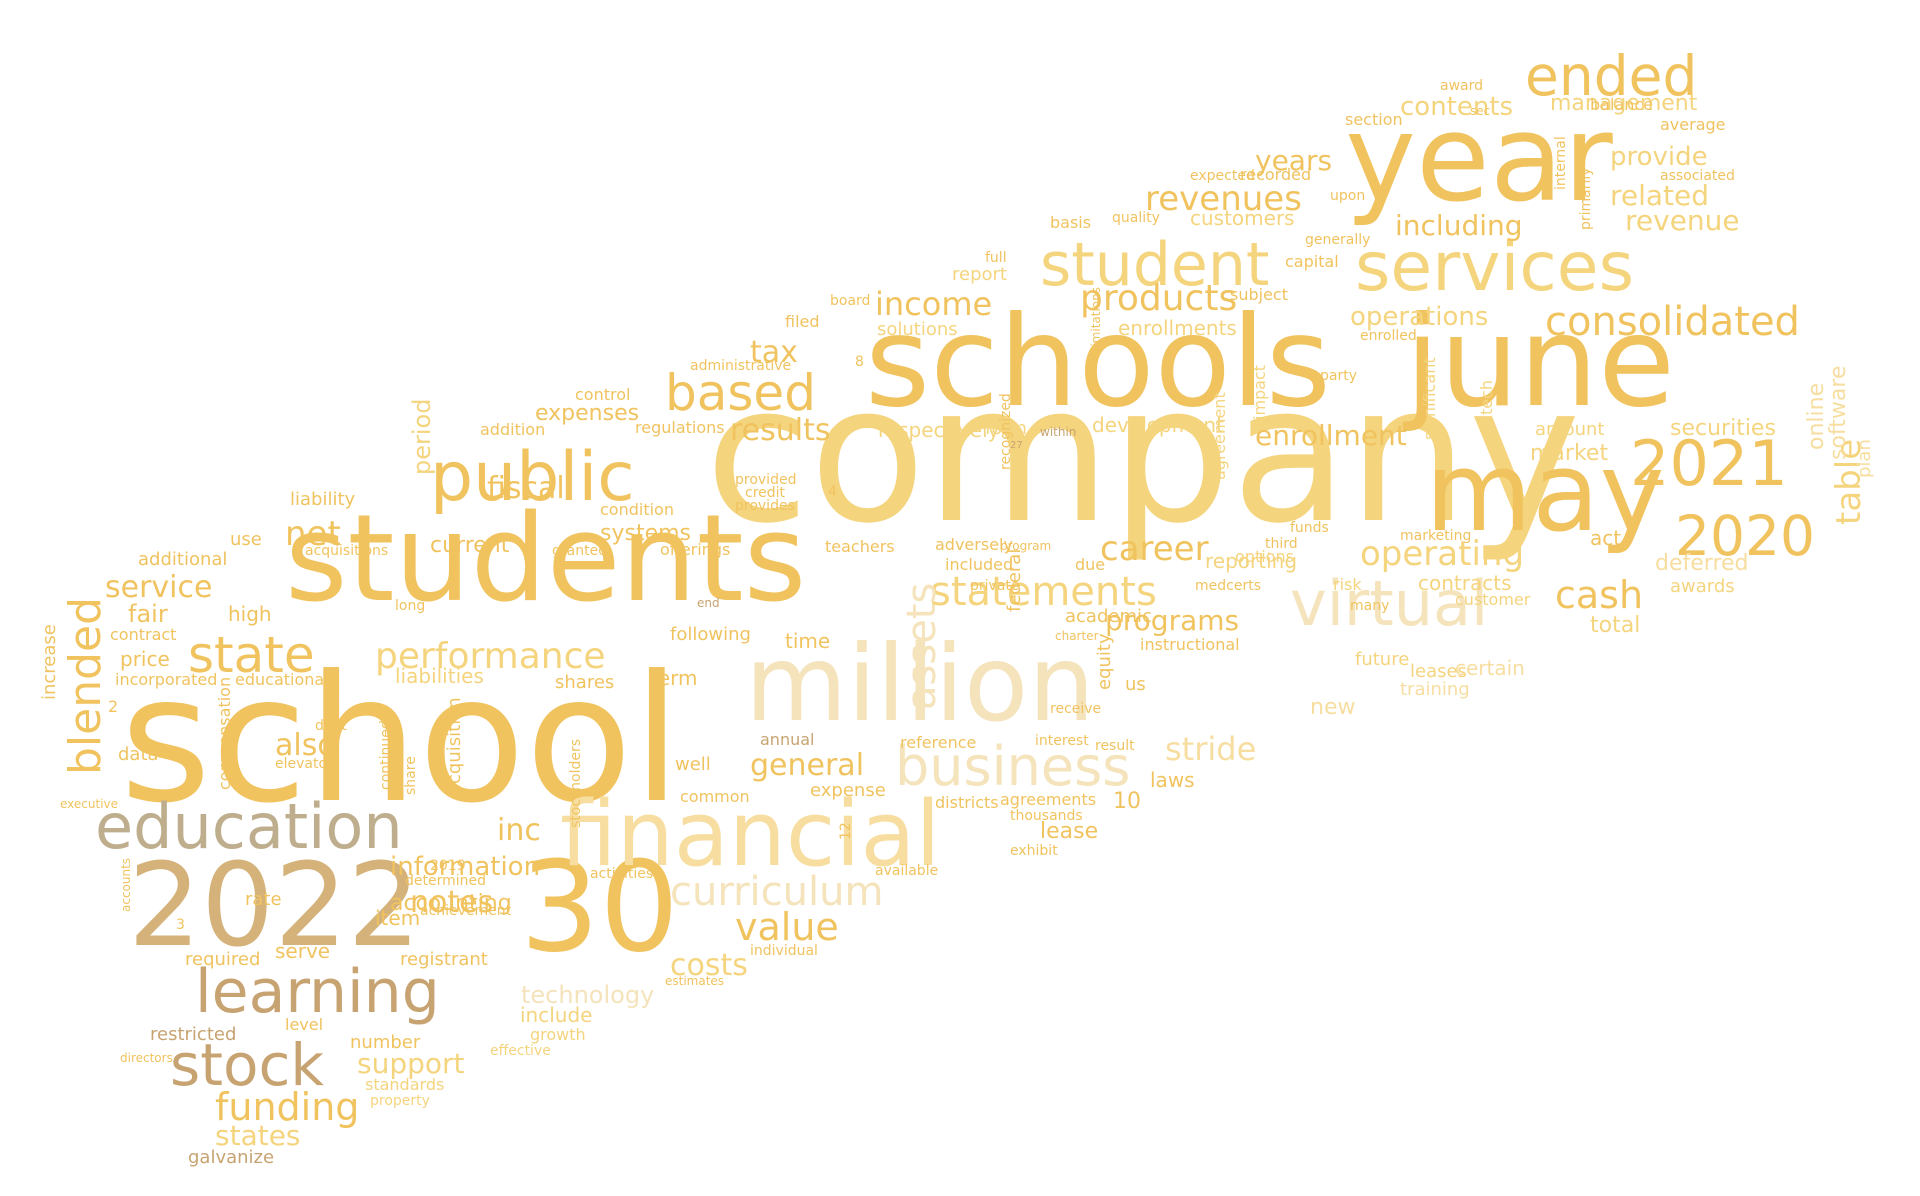  I want to click on word-respectively: respectively, so click(939, 430).